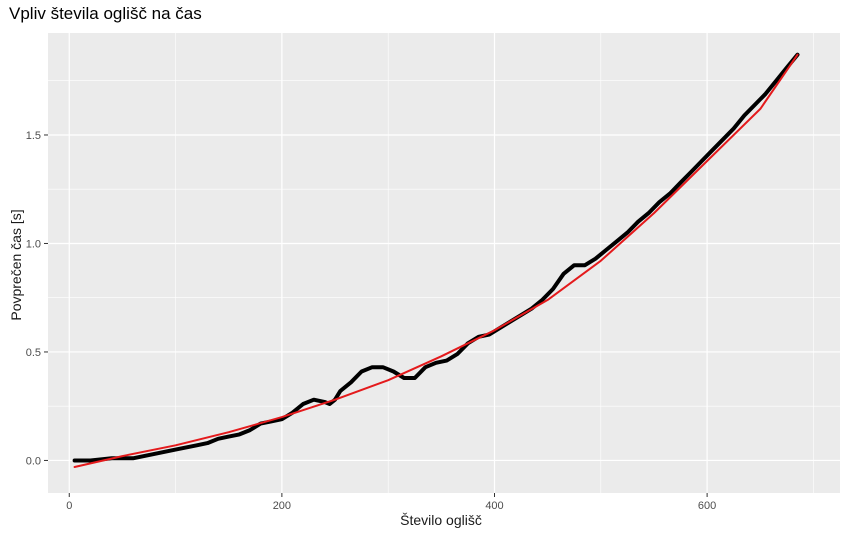 This screenshot has height=539, width=858. I want to click on y-tick-label: 1.0, so click(33, 244).